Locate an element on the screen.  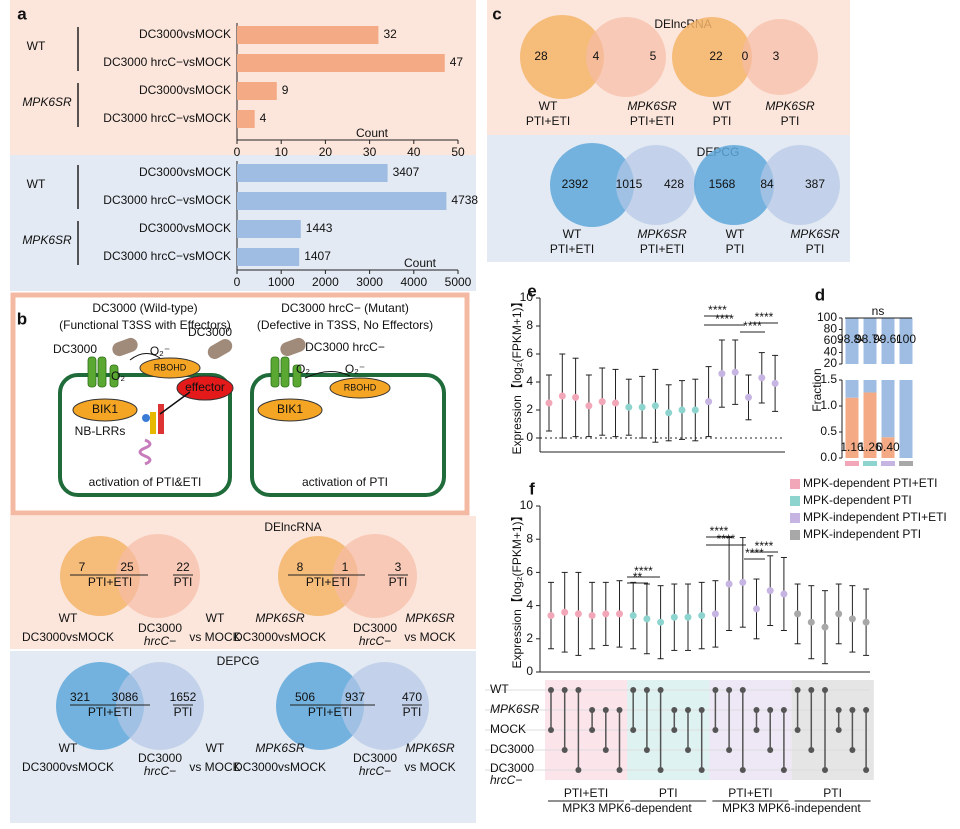
axis-label: Count is located at coordinates (420, 263).